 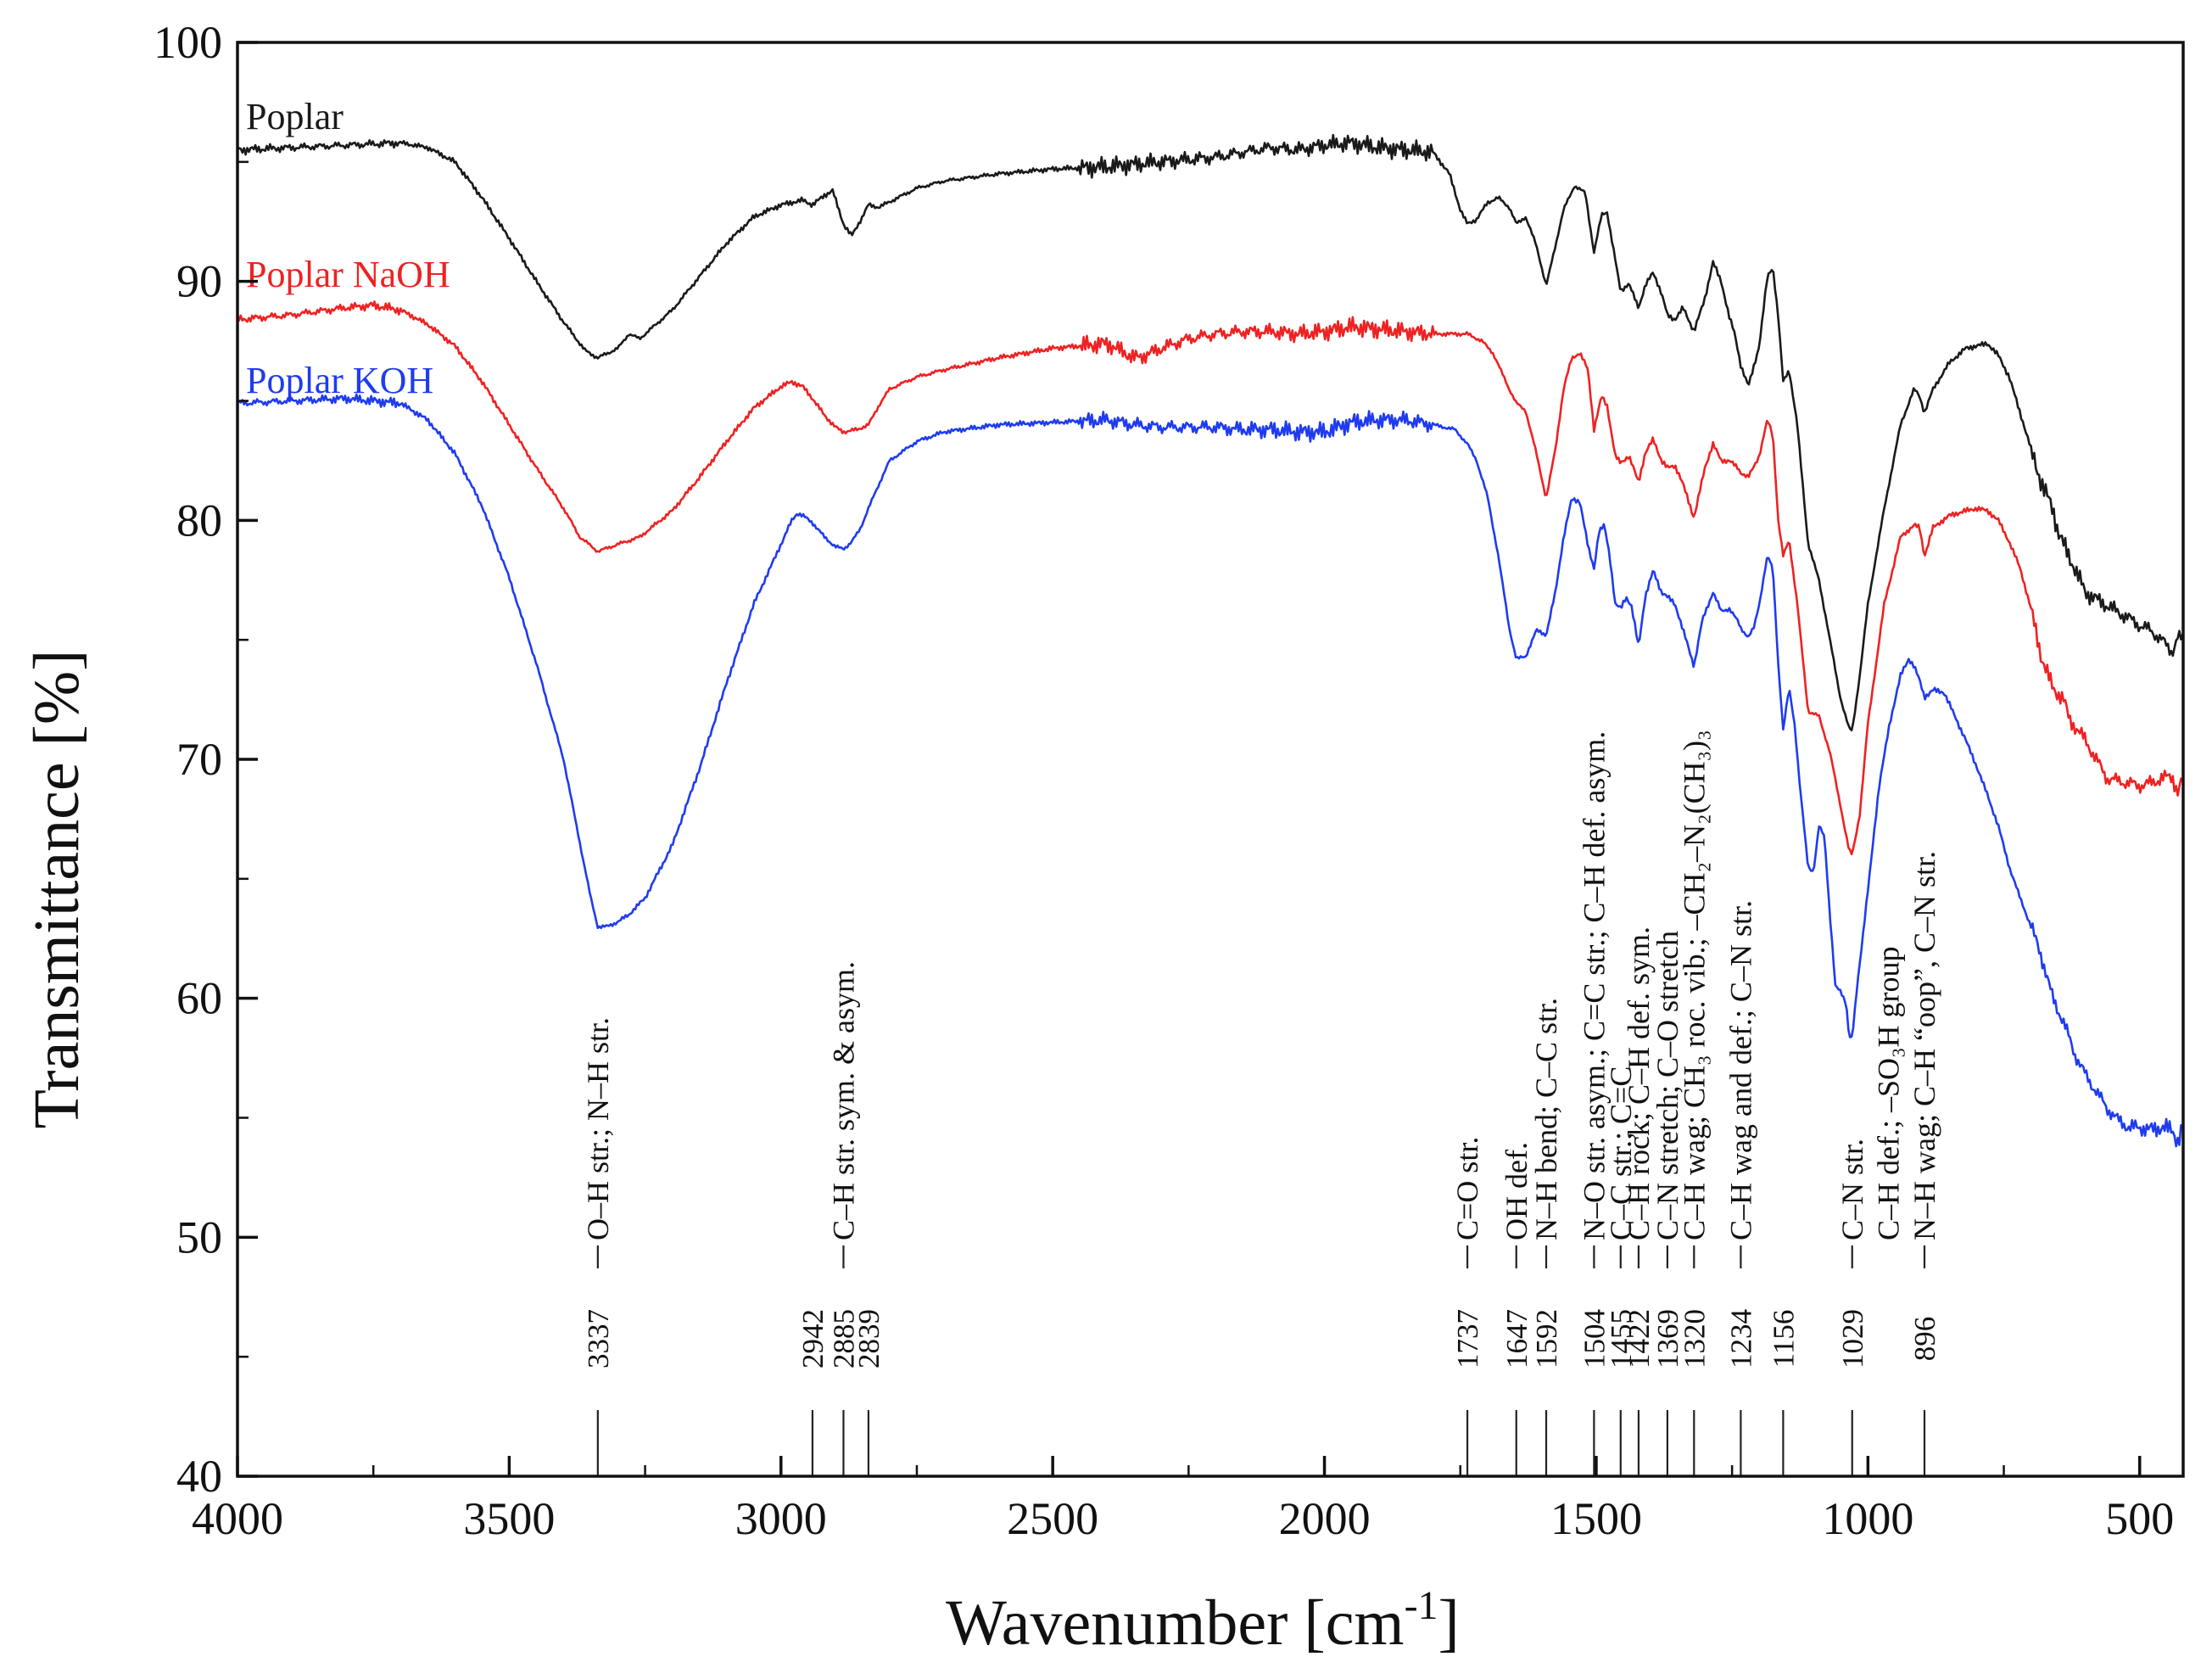 I want to click on annotation-wavenumber: 1156, so click(x=1784, y=1339).